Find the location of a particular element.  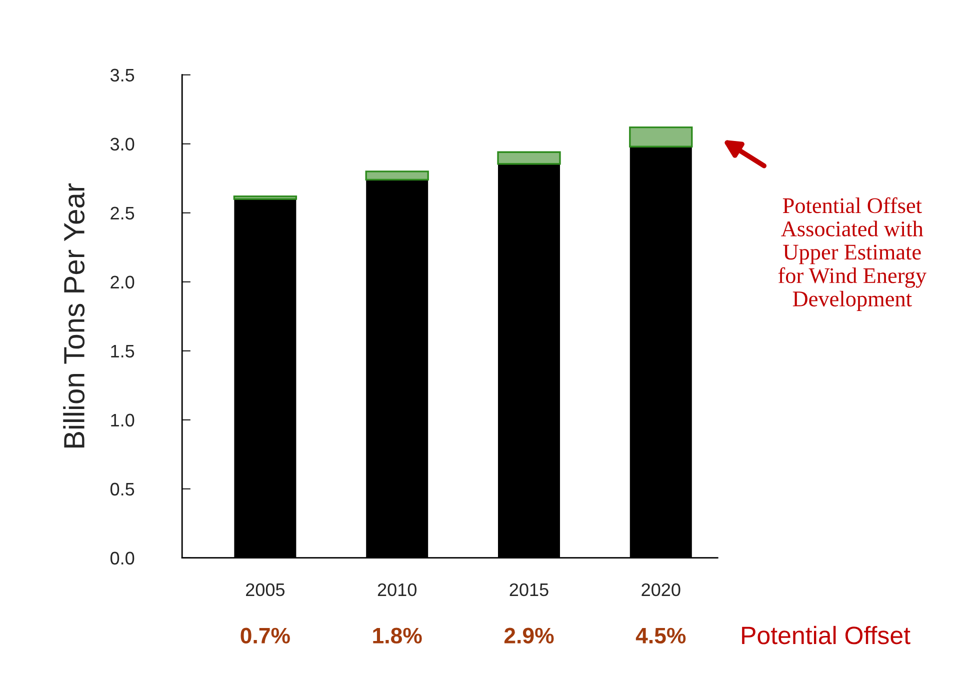

text: 2.9% is located at coordinates (529, 636).